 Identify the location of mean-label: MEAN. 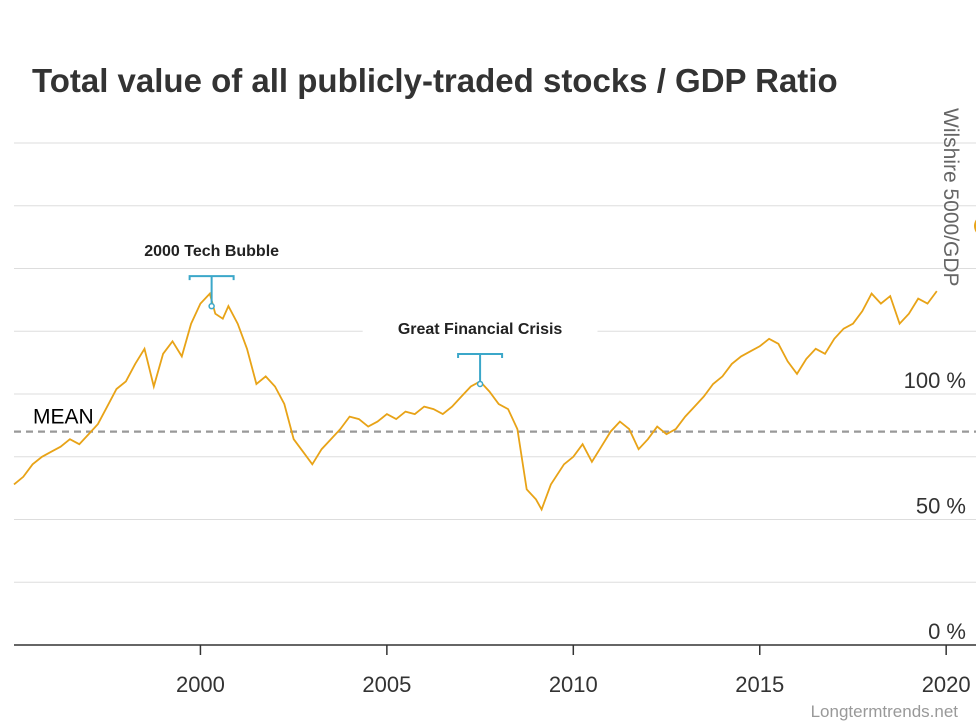
(63, 417).